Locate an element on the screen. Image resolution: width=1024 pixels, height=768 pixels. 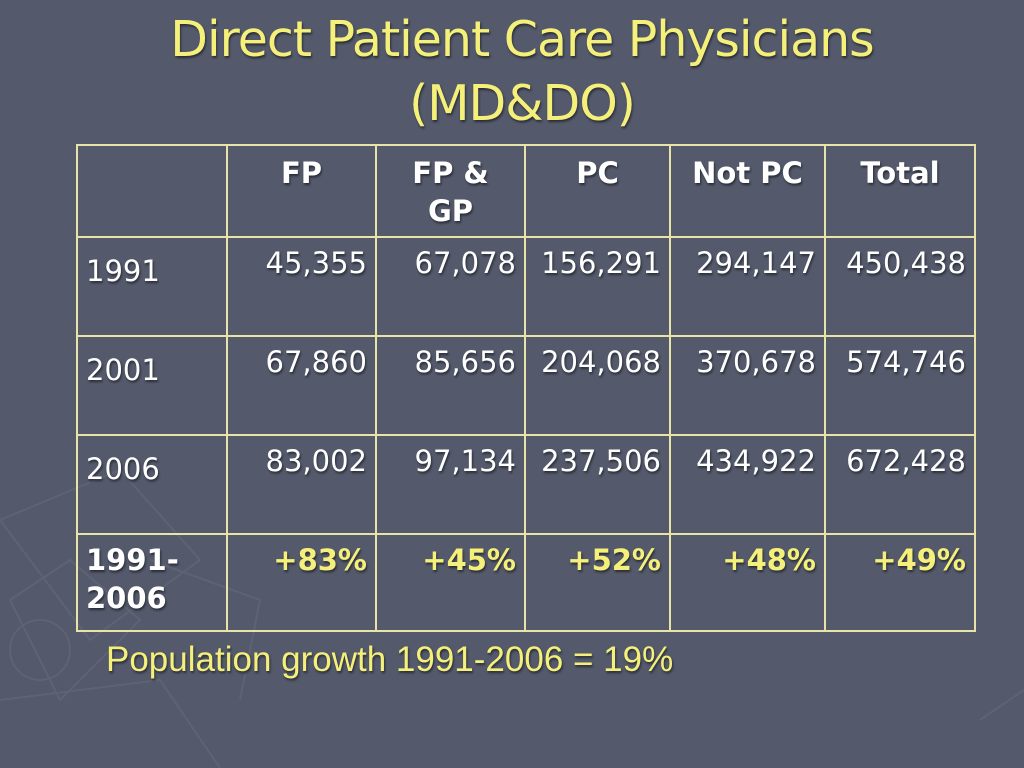
growth-cell: +45% is located at coordinates (450, 582).